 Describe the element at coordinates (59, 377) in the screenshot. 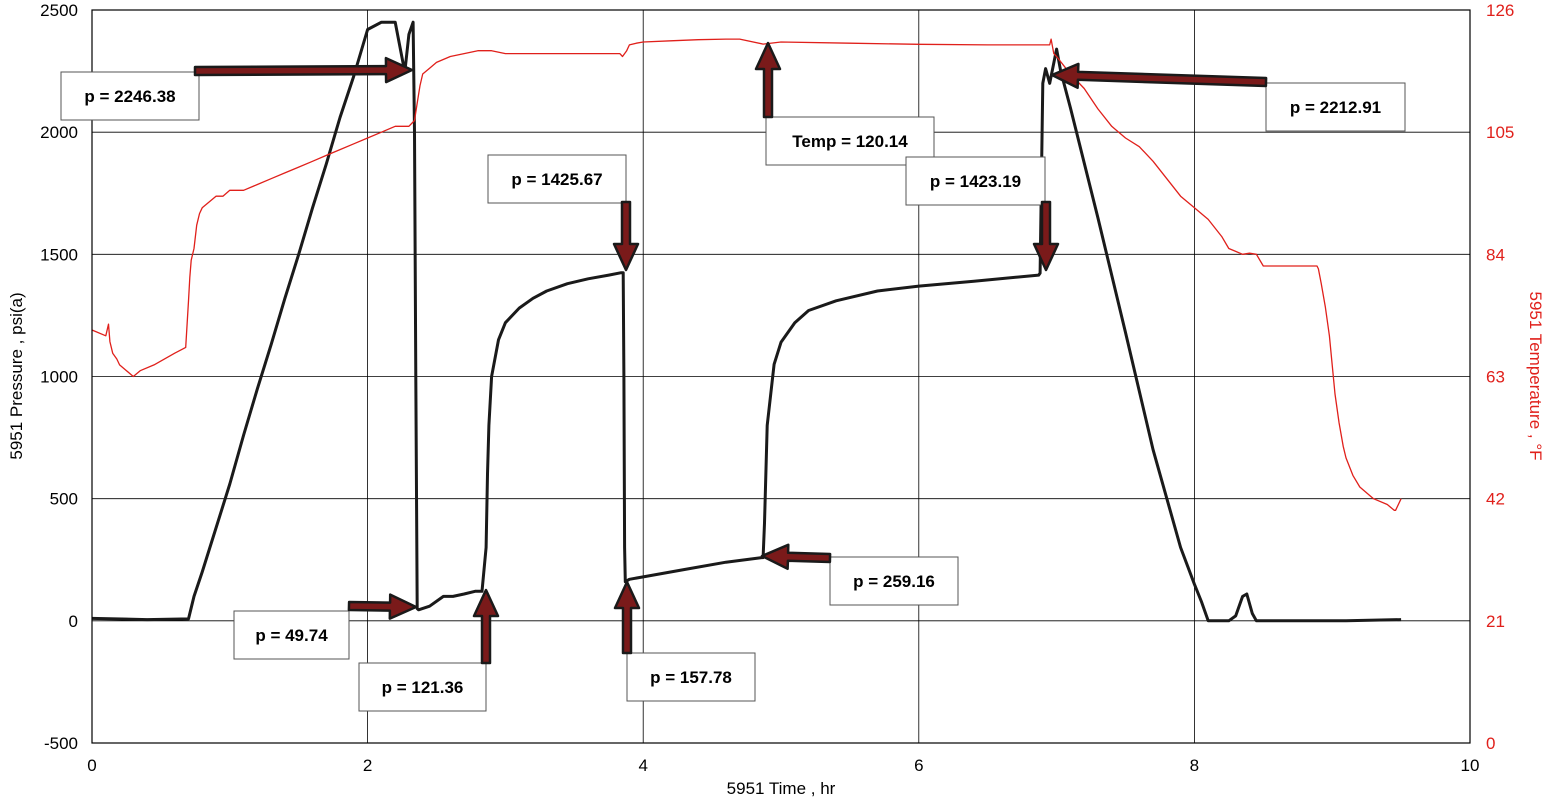

I see `left-y-tick-label: 1000` at that location.